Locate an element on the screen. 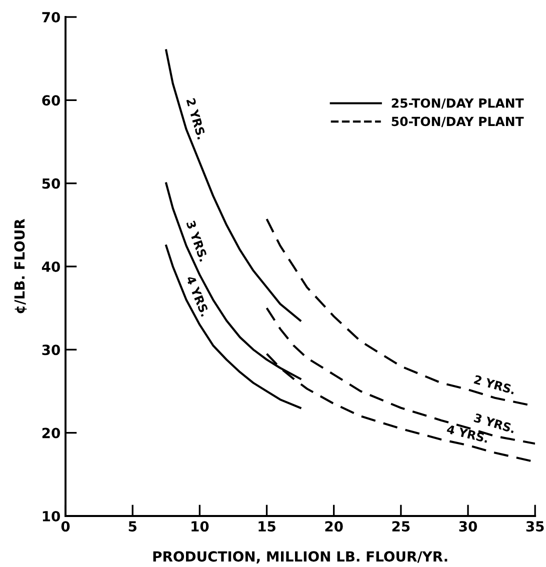 The image size is (546, 567). y-tick-label: 10 is located at coordinates (51, 516).